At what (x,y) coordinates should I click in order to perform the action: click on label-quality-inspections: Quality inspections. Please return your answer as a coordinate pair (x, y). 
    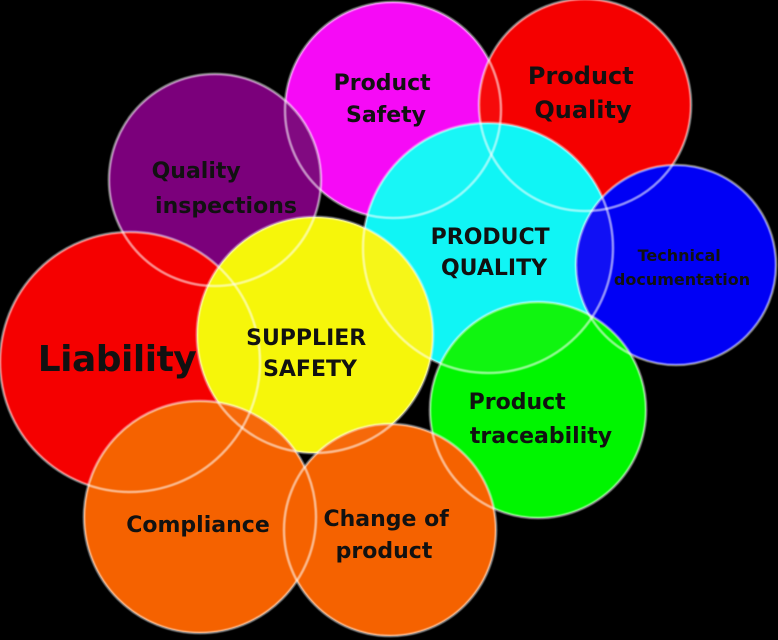
    Looking at the image, I should click on (224, 189).